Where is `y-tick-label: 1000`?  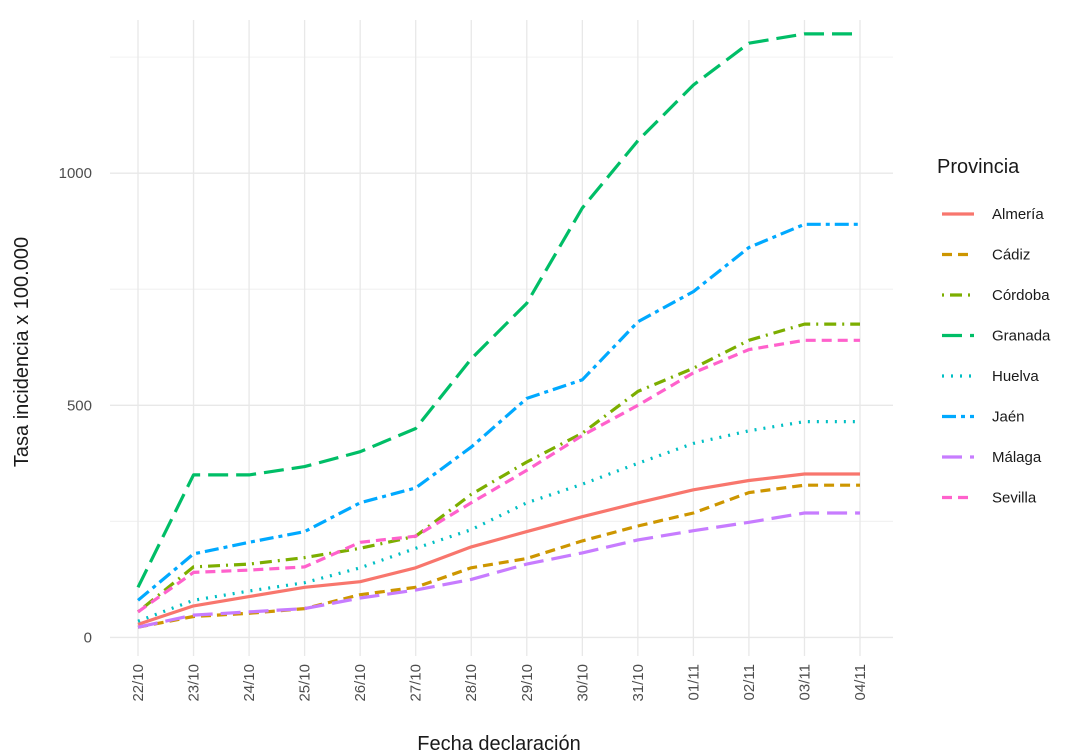 y-tick-label: 1000 is located at coordinates (75, 173).